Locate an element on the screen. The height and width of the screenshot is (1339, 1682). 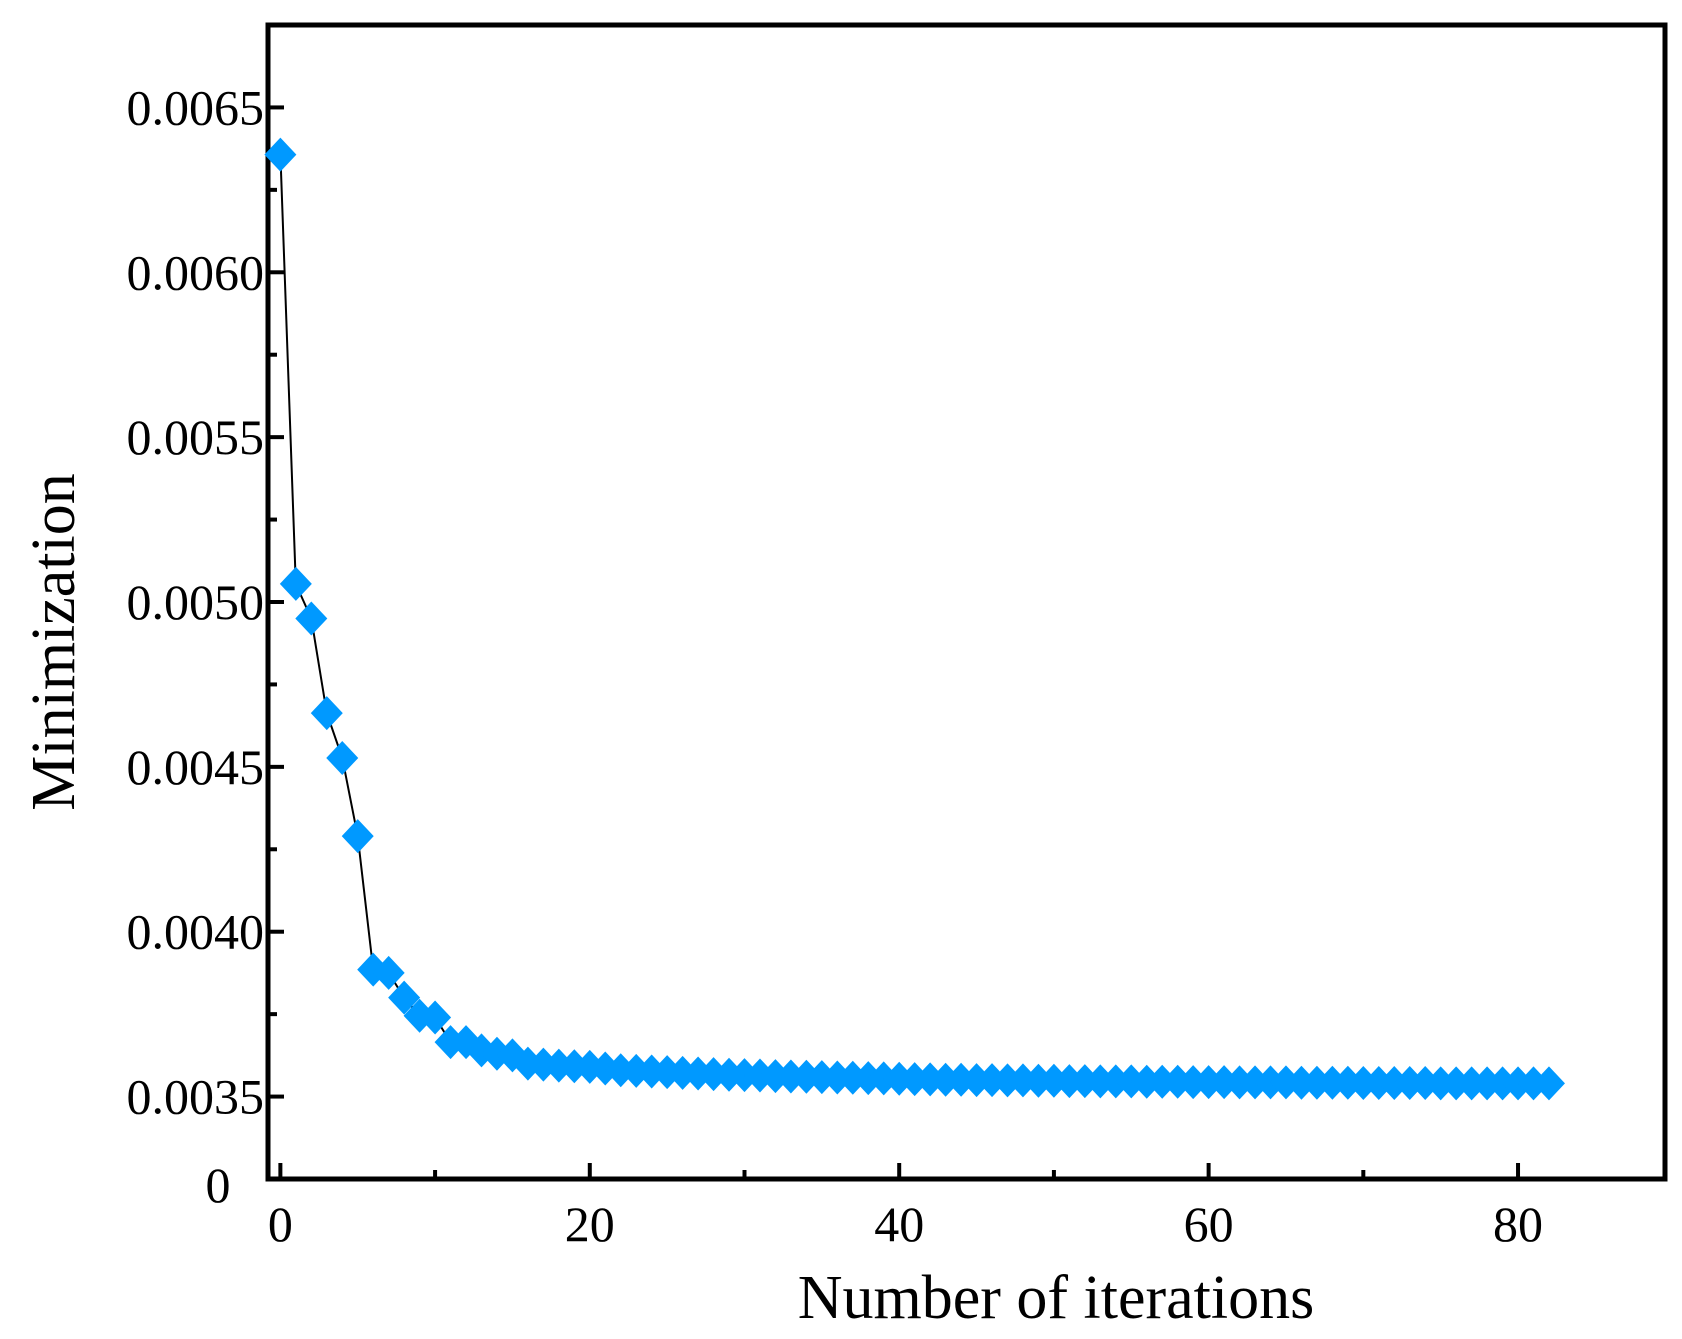
x-tick-labels: 0 20 40 60 80 is located at coordinates (905, 1224).